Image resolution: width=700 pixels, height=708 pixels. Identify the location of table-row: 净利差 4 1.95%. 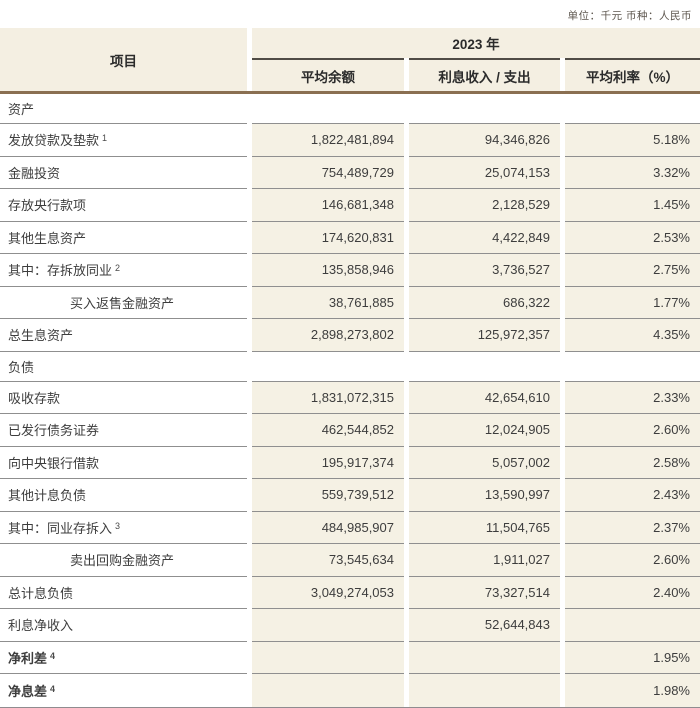
(350, 657).